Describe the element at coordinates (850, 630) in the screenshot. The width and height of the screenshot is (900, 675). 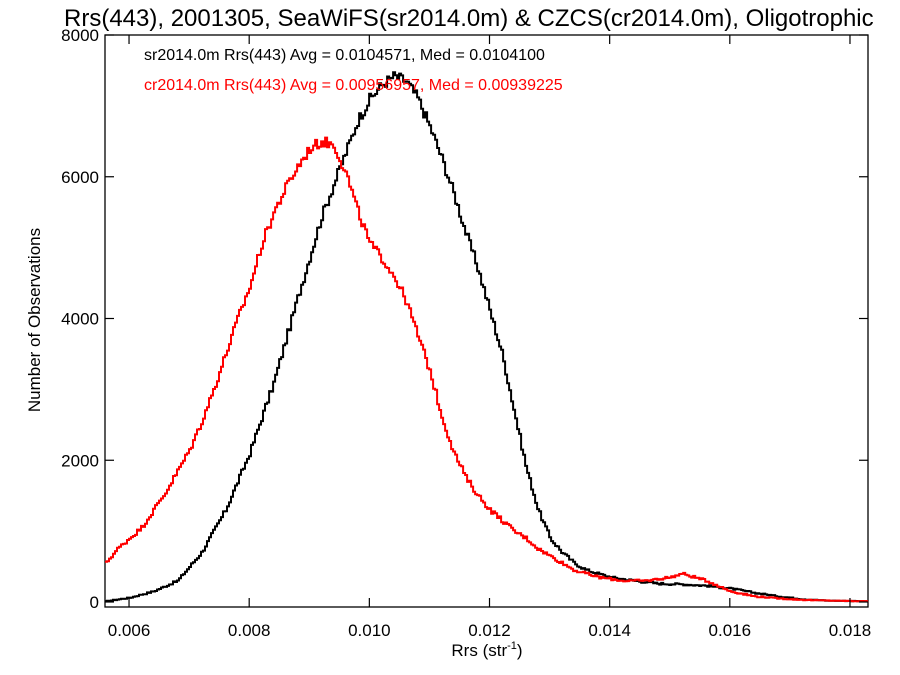
I see `x-tick-label: 0.018` at that location.